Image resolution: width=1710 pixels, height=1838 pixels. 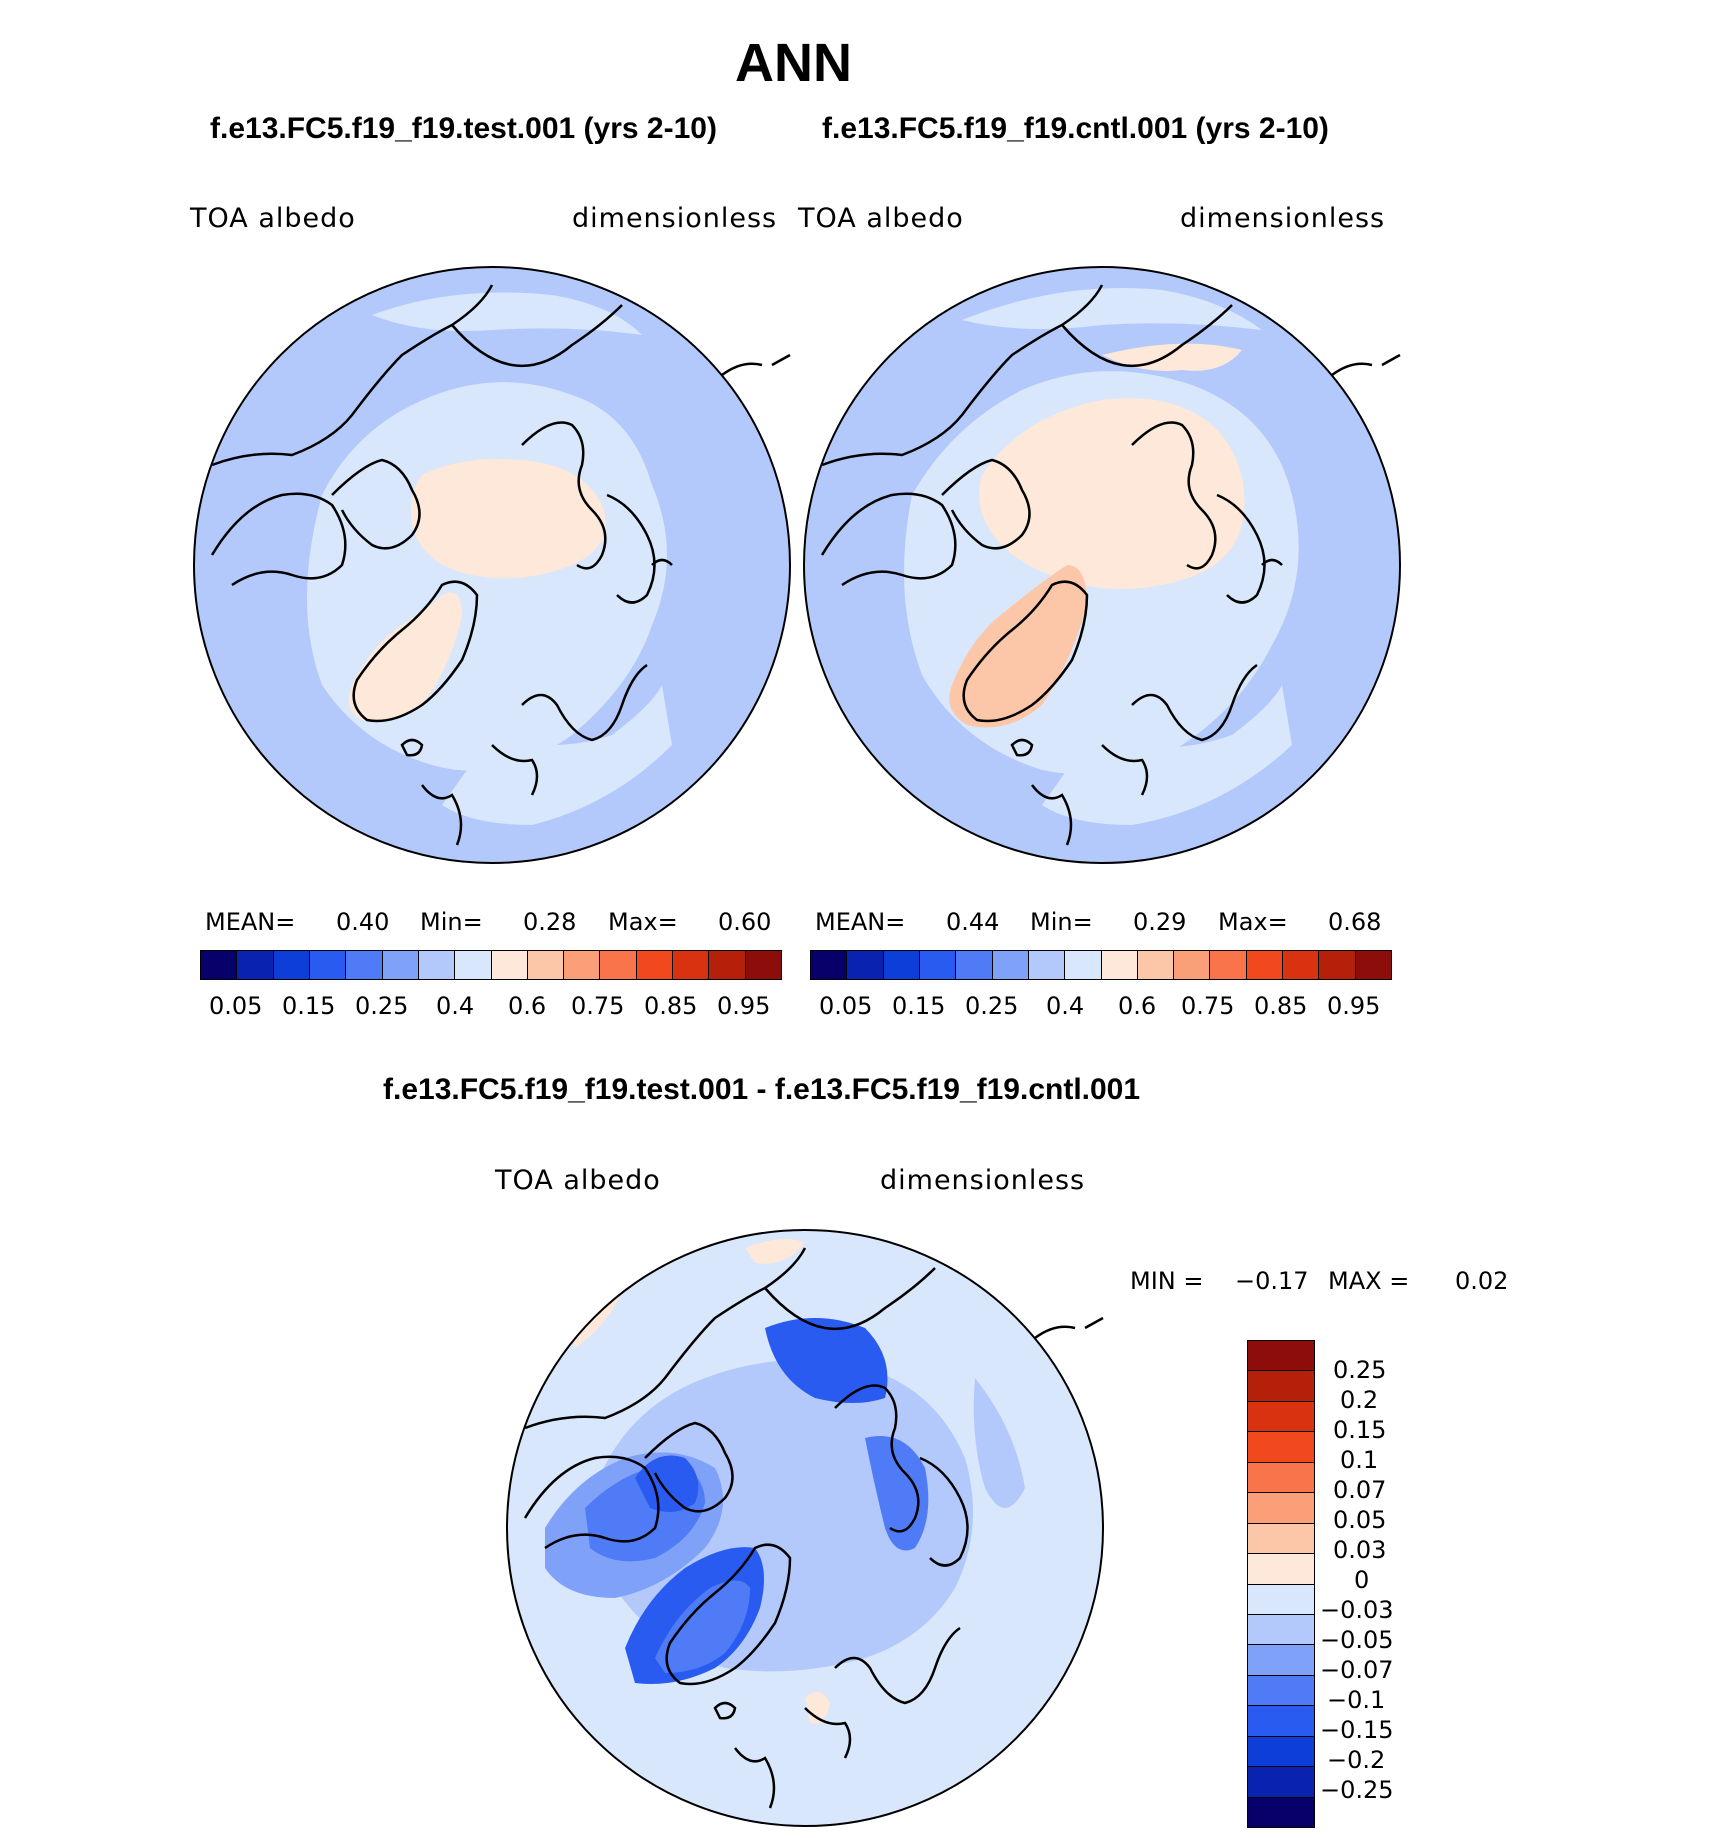 I want to click on diff-tick: −0.1, so click(x=1356, y=1700).